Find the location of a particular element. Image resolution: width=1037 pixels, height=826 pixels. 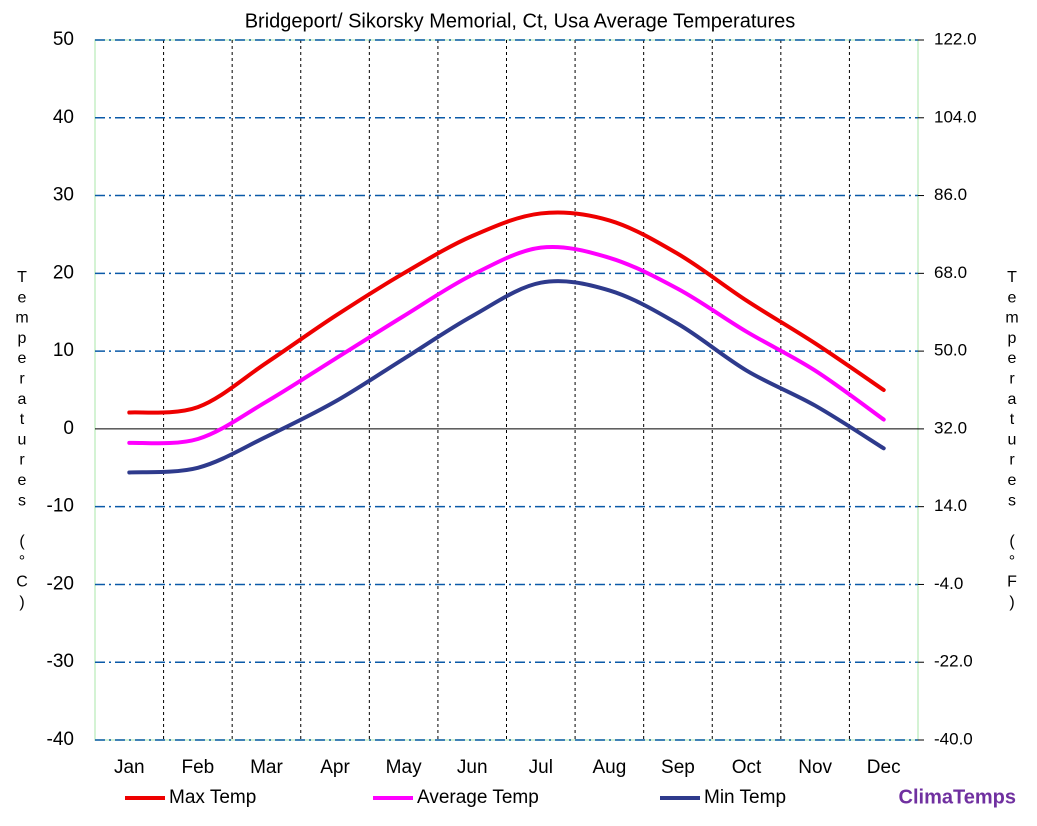

y2-tick-label: 104.0 is located at coordinates (955, 116).